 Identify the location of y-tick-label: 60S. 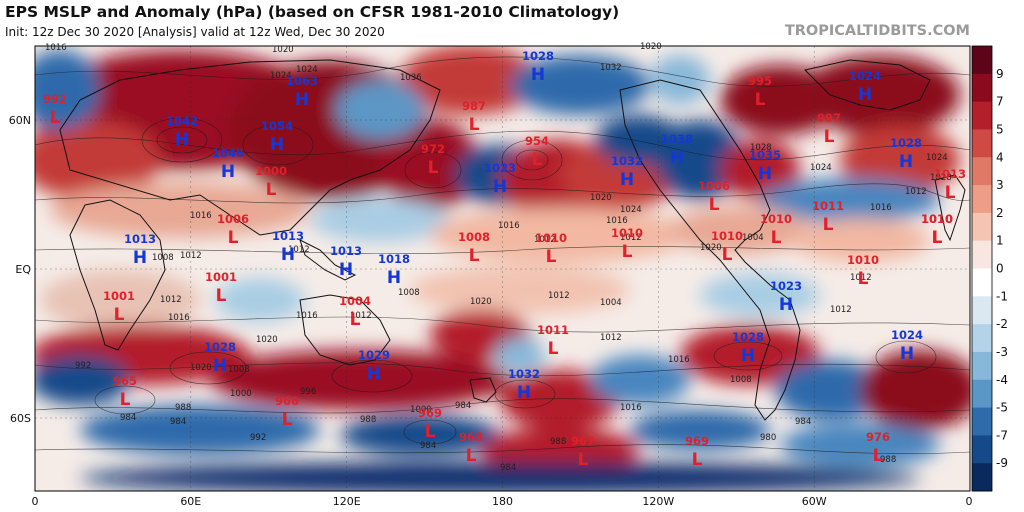
(20, 418).